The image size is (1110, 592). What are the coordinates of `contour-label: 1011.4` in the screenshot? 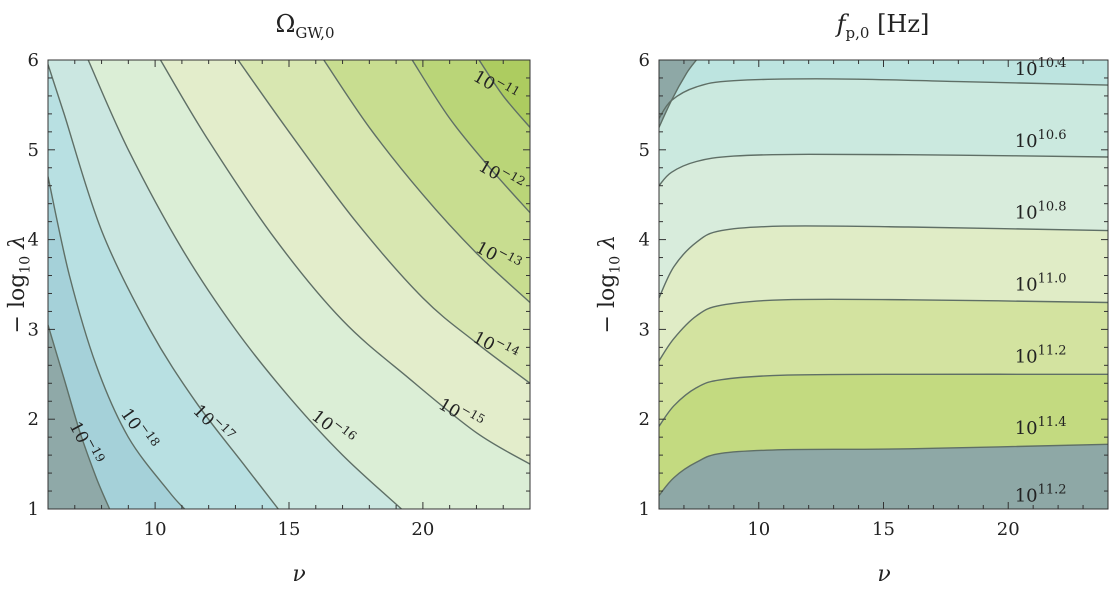 It's located at (1041, 427).